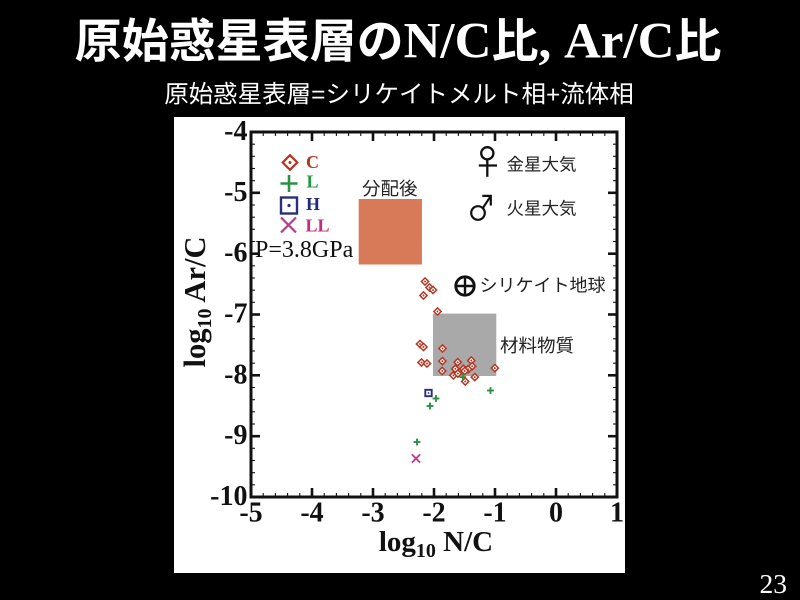 This screenshot has height=600, width=800. Describe the element at coordinates (304, 250) in the screenshot. I see `svg-text: P=3.8GPa` at that location.